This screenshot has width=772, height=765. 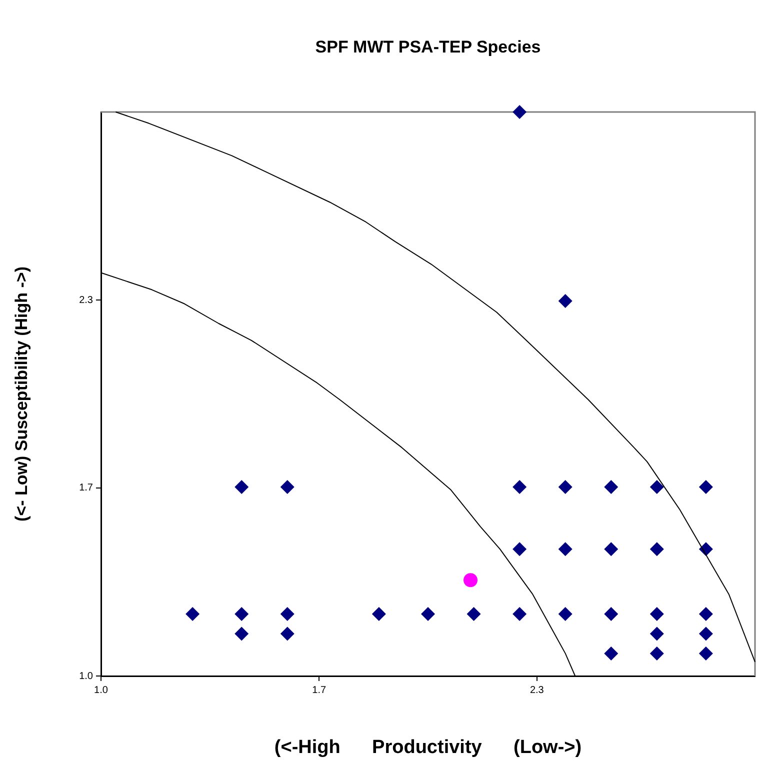 What do you see at coordinates (428, 747) in the screenshot?
I see `x-axis-title: (<-High Productivity (Low->)` at bounding box center [428, 747].